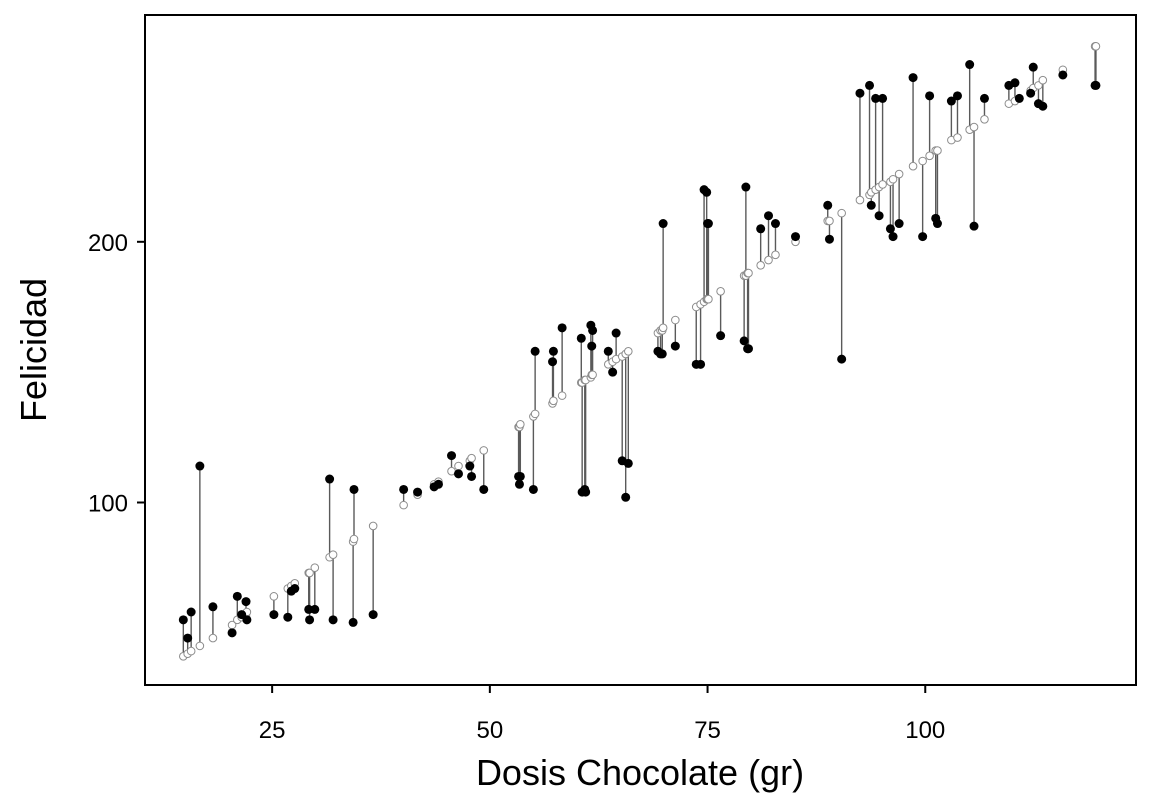 The height and width of the screenshot is (806, 1152). I want to click on x-tick-label: 25, so click(272, 730).